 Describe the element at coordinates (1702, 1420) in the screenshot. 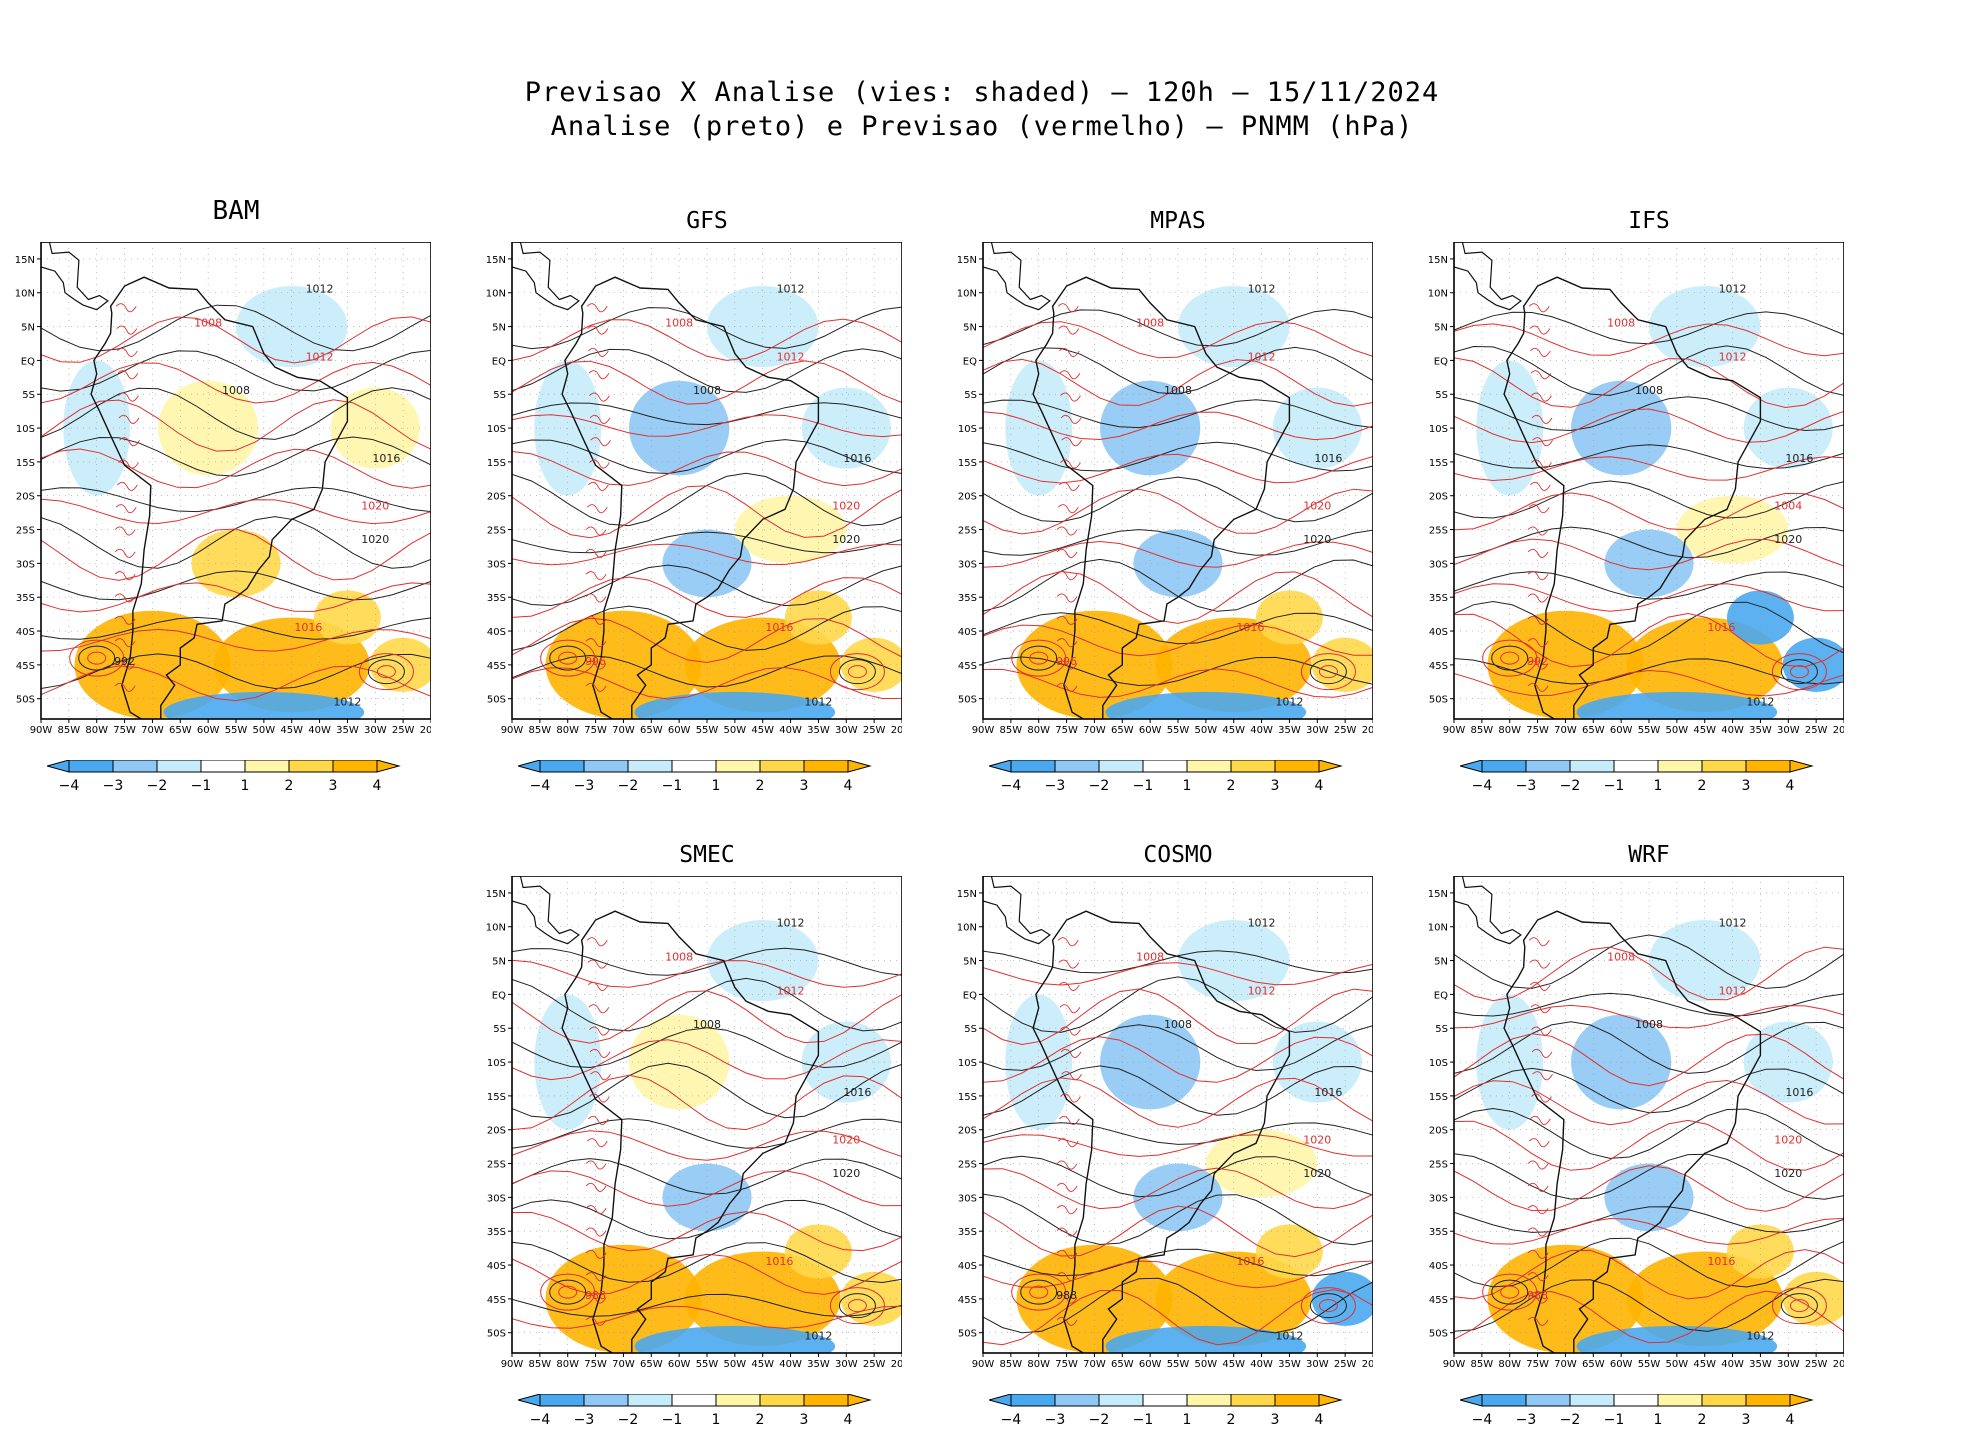

I see `colorbar-label: 2` at that location.